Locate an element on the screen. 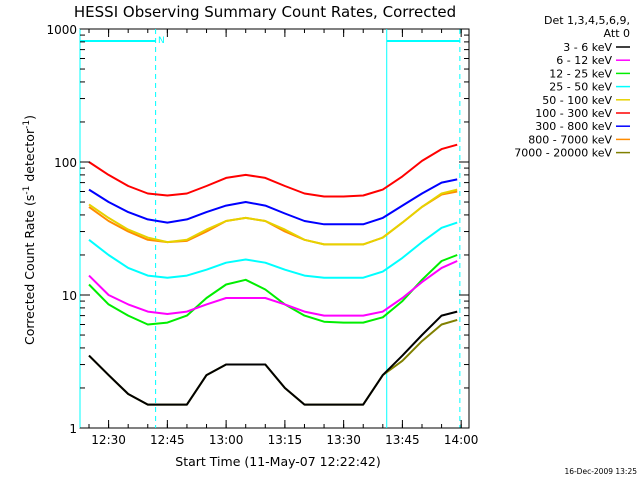  series-line-100-300-kev is located at coordinates (273, 170).